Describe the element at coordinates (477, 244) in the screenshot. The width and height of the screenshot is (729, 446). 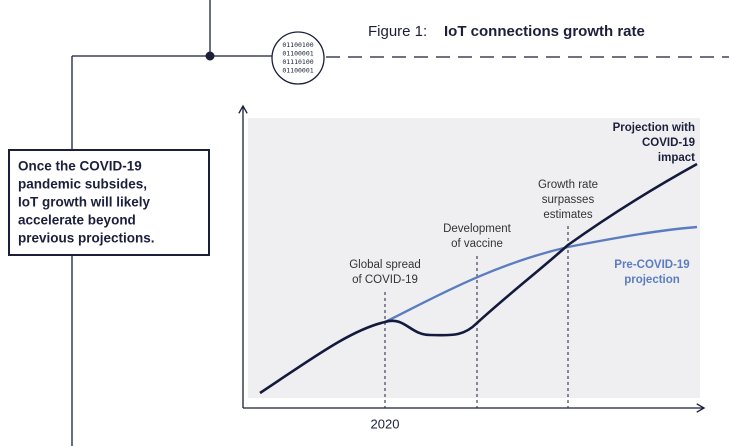
I see `annotation: of vaccine` at that location.